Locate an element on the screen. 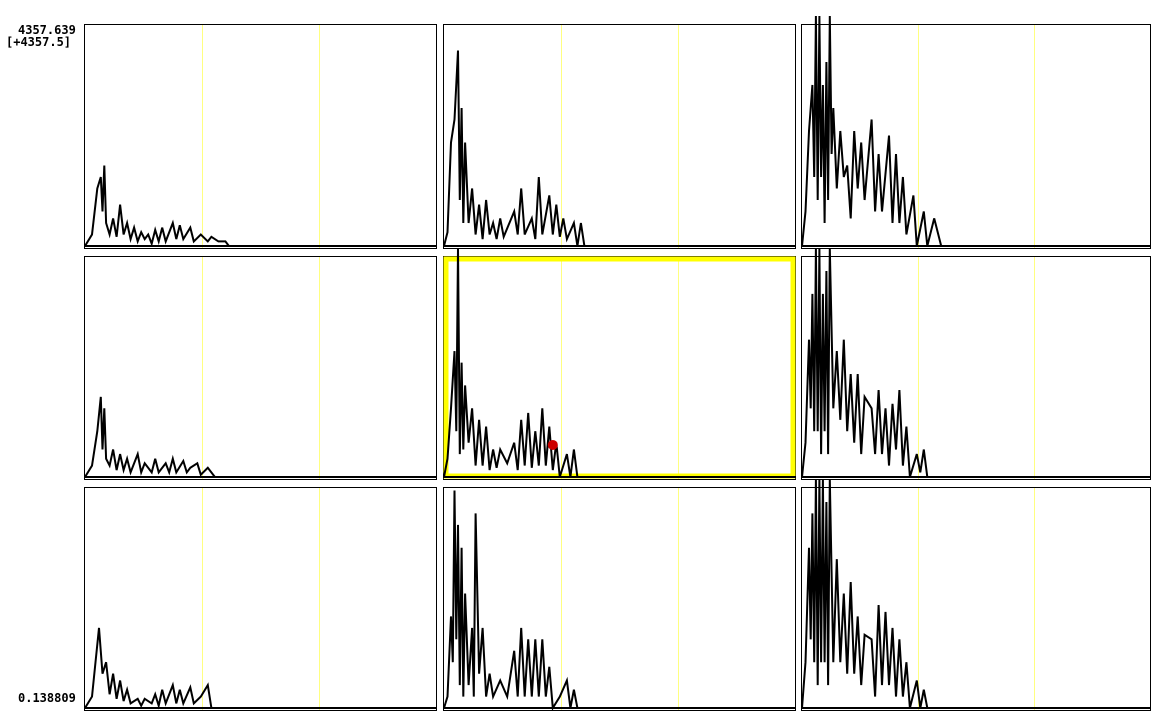  panel-r2-c0 is located at coordinates (260, 599).